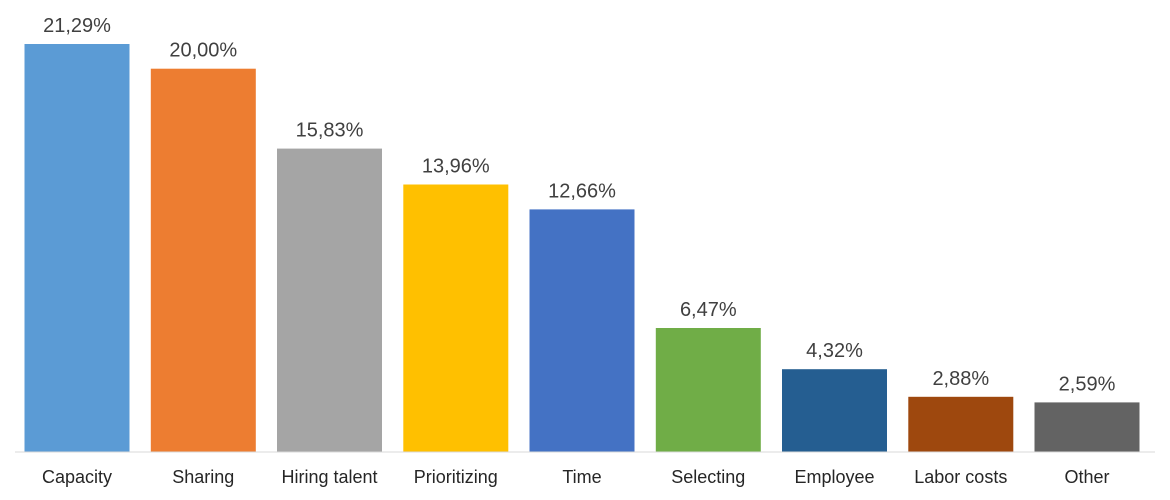  Describe the element at coordinates (960, 379) in the screenshot. I see `data-label: 2,88%` at that location.